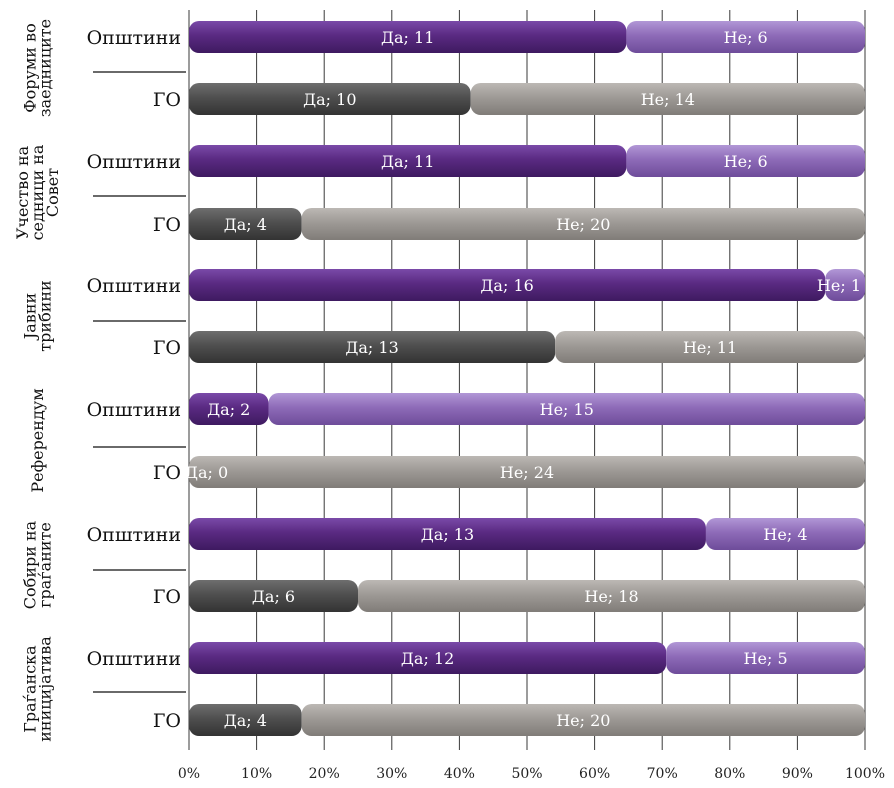 The width and height of the screenshot is (894, 788). Describe the element at coordinates (459, 774) in the screenshot. I see `x-tick-label: 40%` at that location.